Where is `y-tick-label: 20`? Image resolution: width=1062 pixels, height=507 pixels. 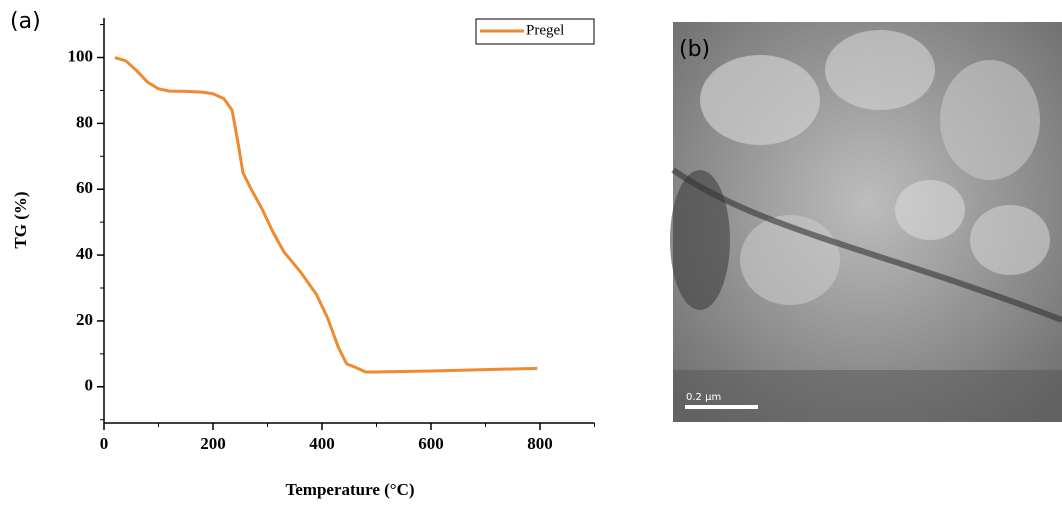 y-tick-label: 20 is located at coordinates (84, 319).